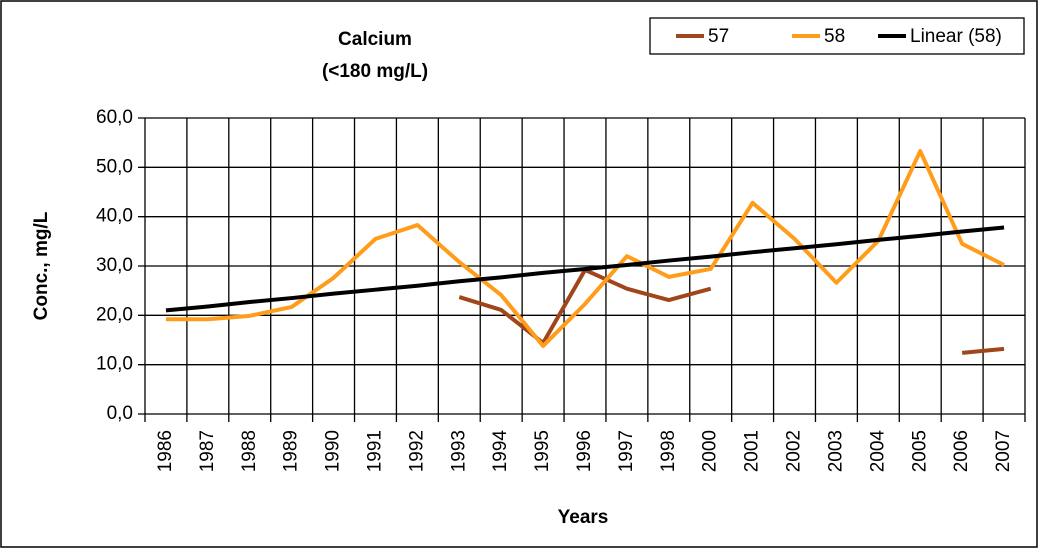 The height and width of the screenshot is (548, 1038). I want to click on x-tick-label: 1996, so click(584, 451).